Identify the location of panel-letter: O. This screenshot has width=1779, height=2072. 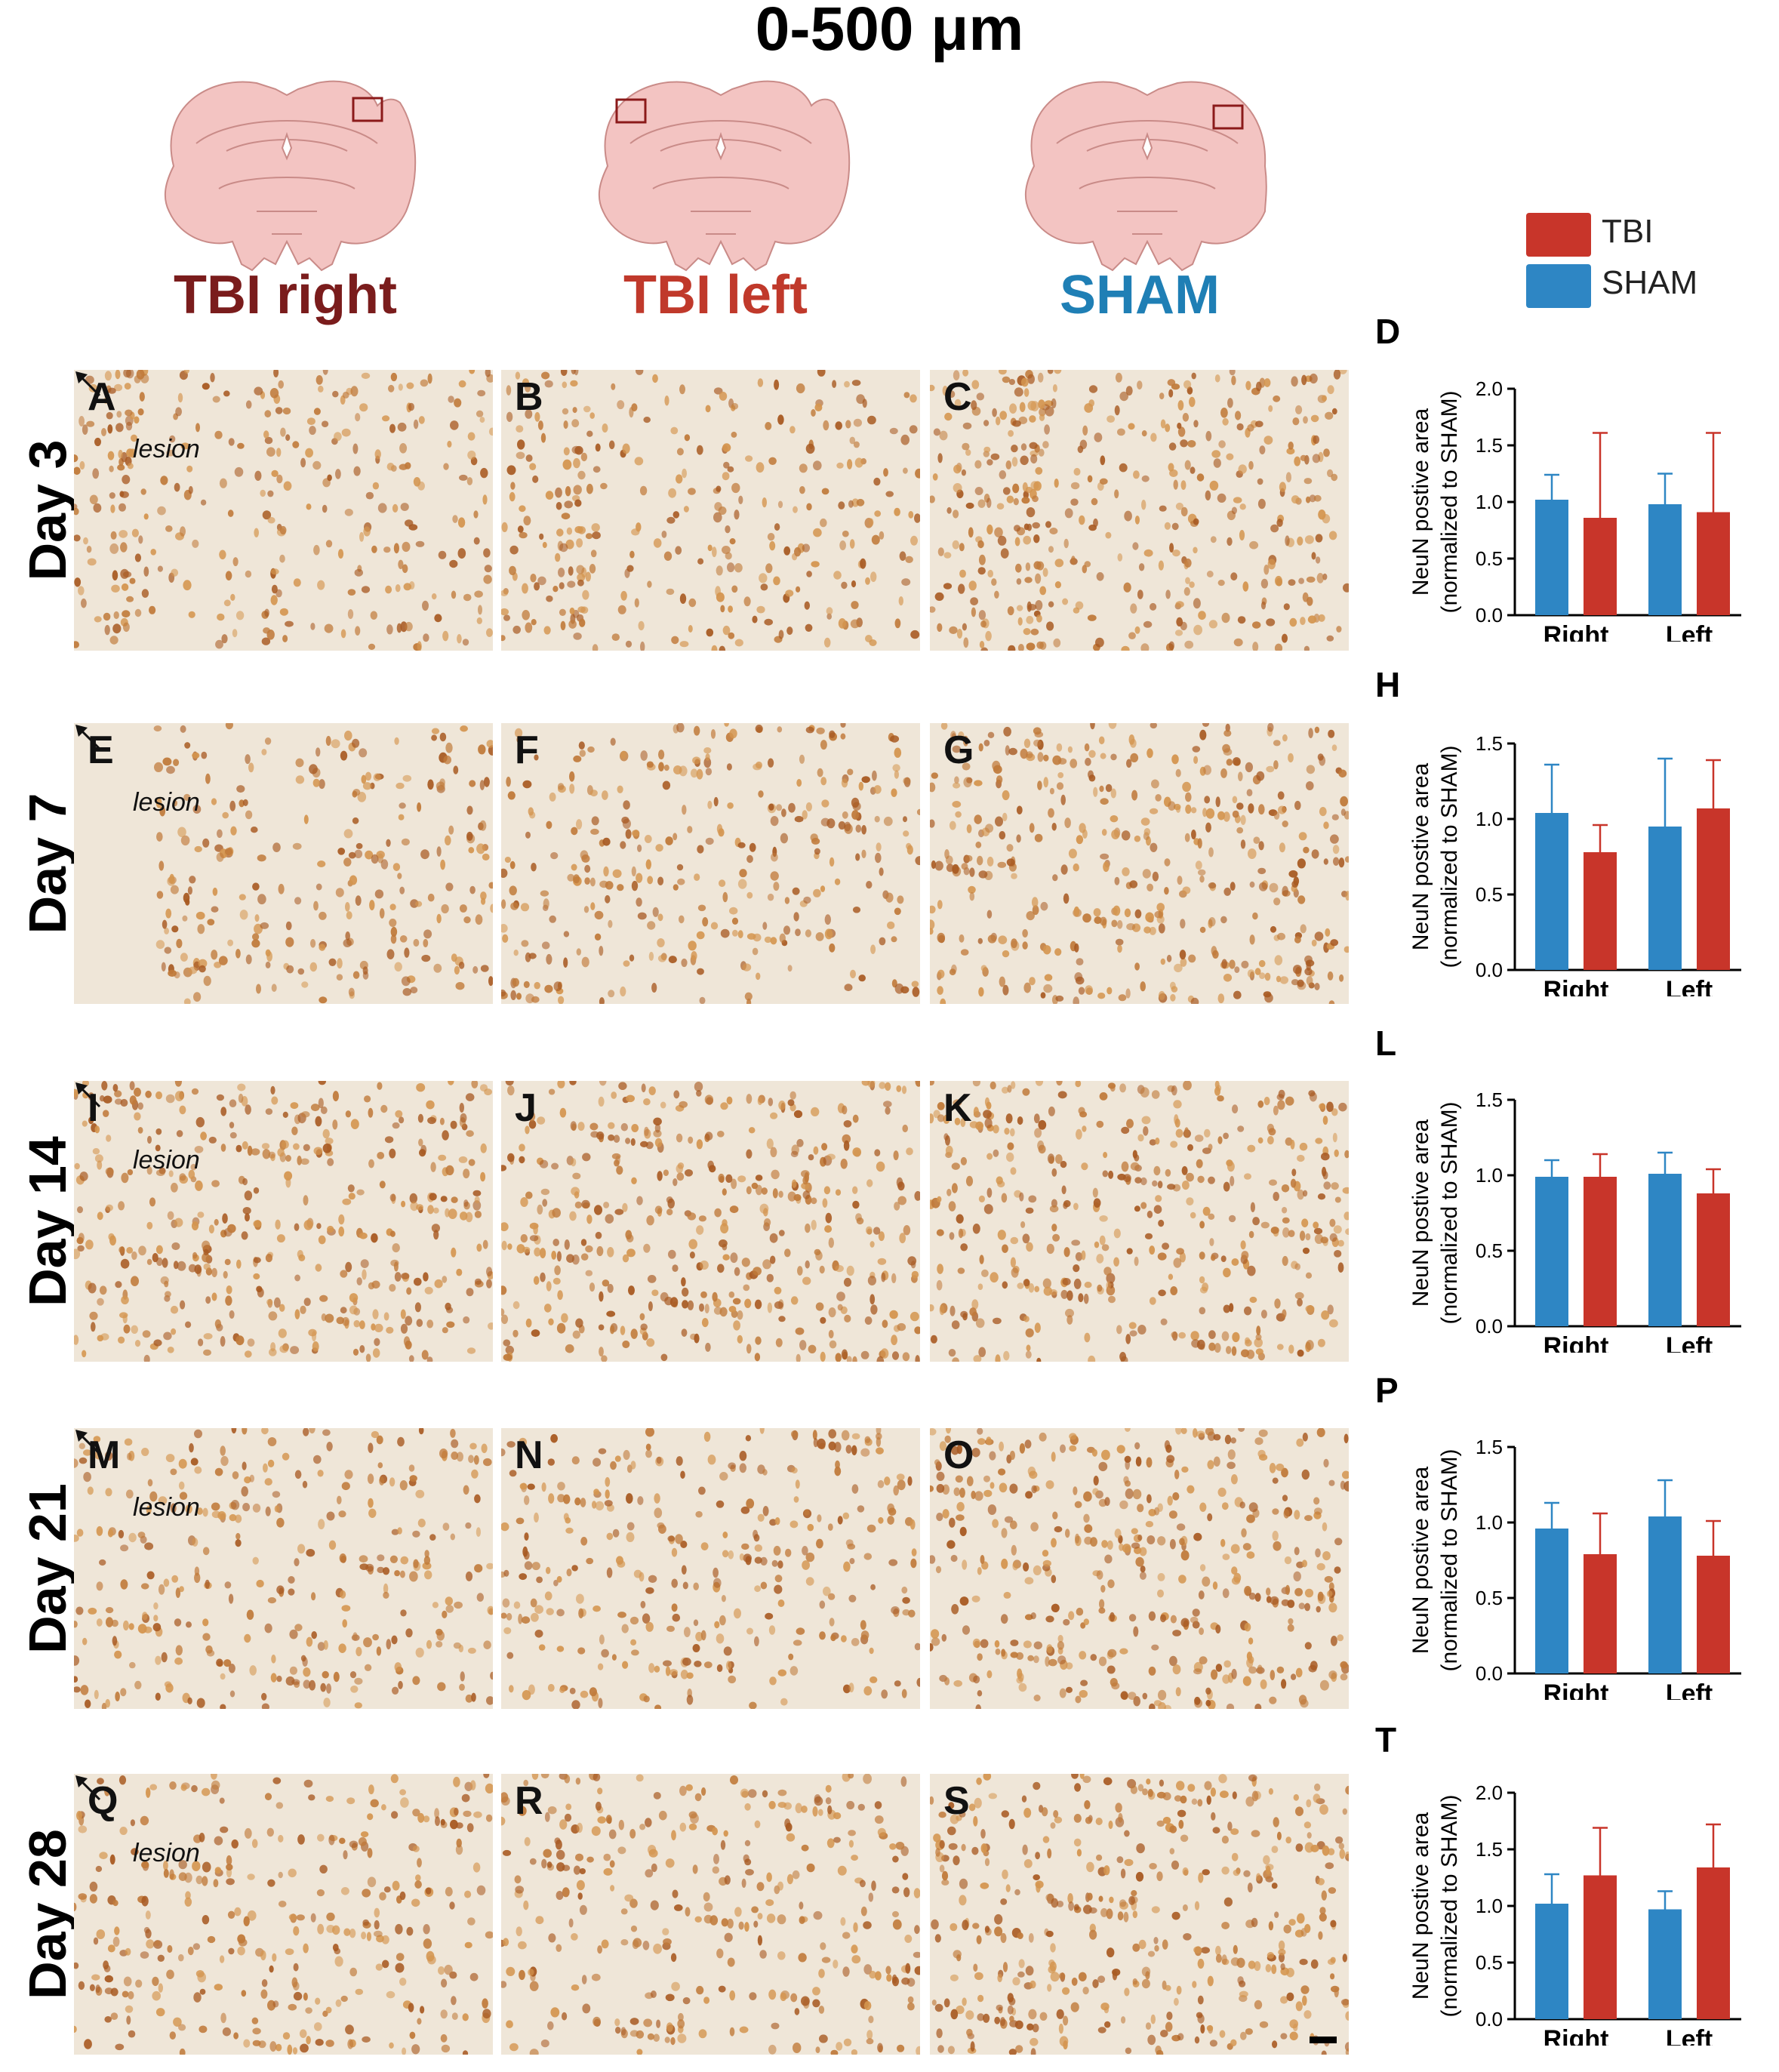
(959, 1455).